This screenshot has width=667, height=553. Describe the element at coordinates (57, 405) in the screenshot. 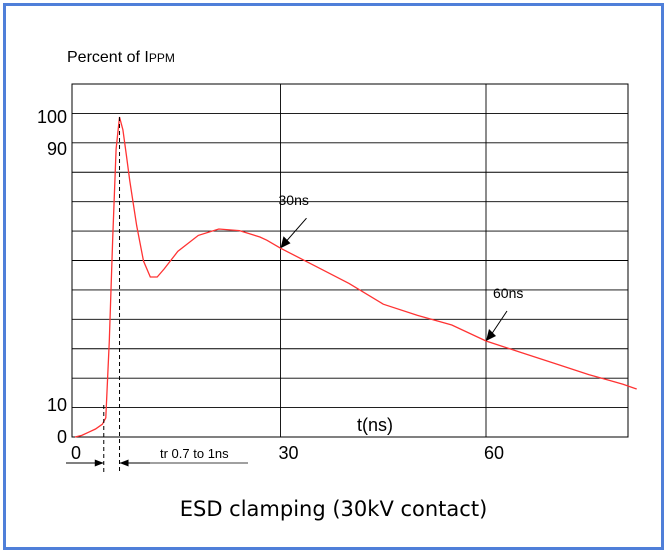

I see `y-tick-label: 10` at that location.